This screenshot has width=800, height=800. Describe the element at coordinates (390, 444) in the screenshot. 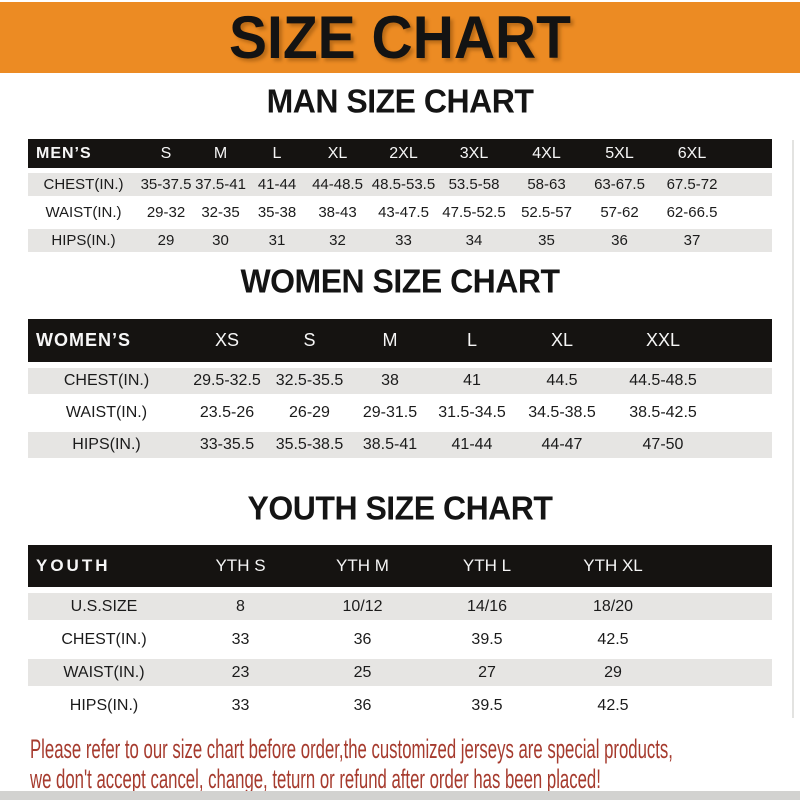

I see `cell: 38.5-41` at that location.